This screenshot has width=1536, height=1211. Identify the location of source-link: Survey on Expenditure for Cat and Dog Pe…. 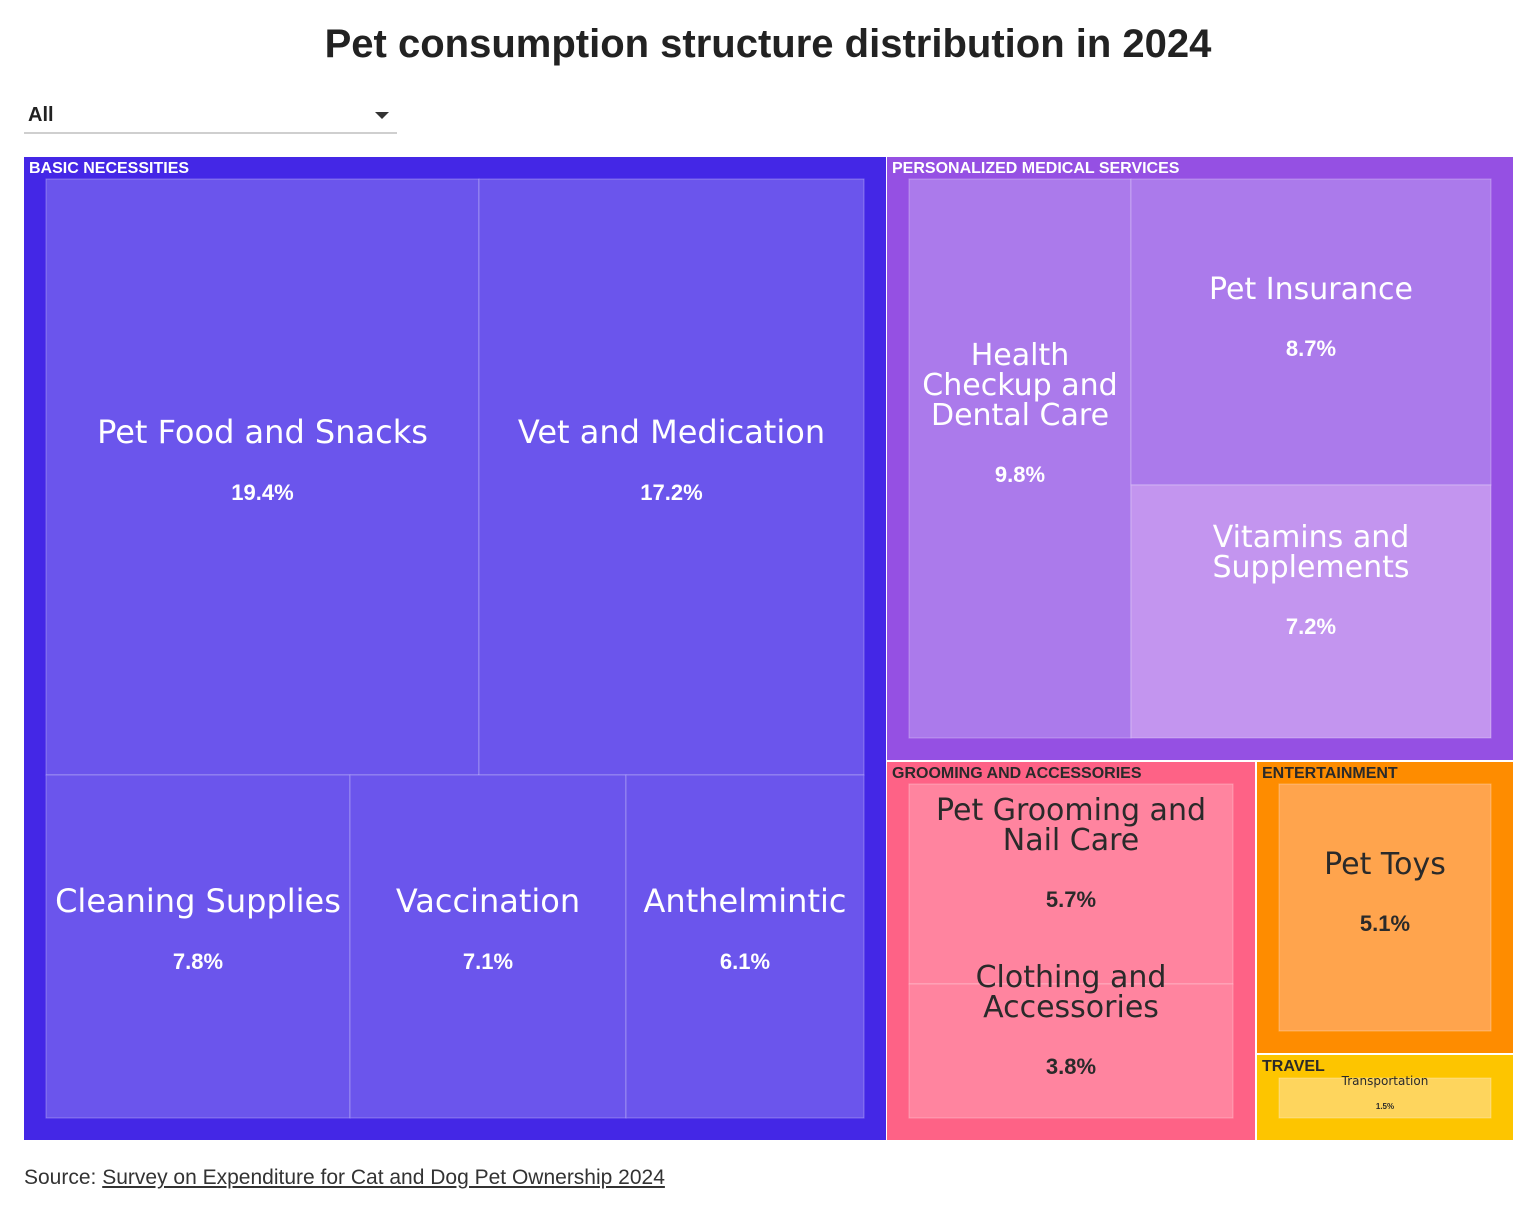
(383, 1177).